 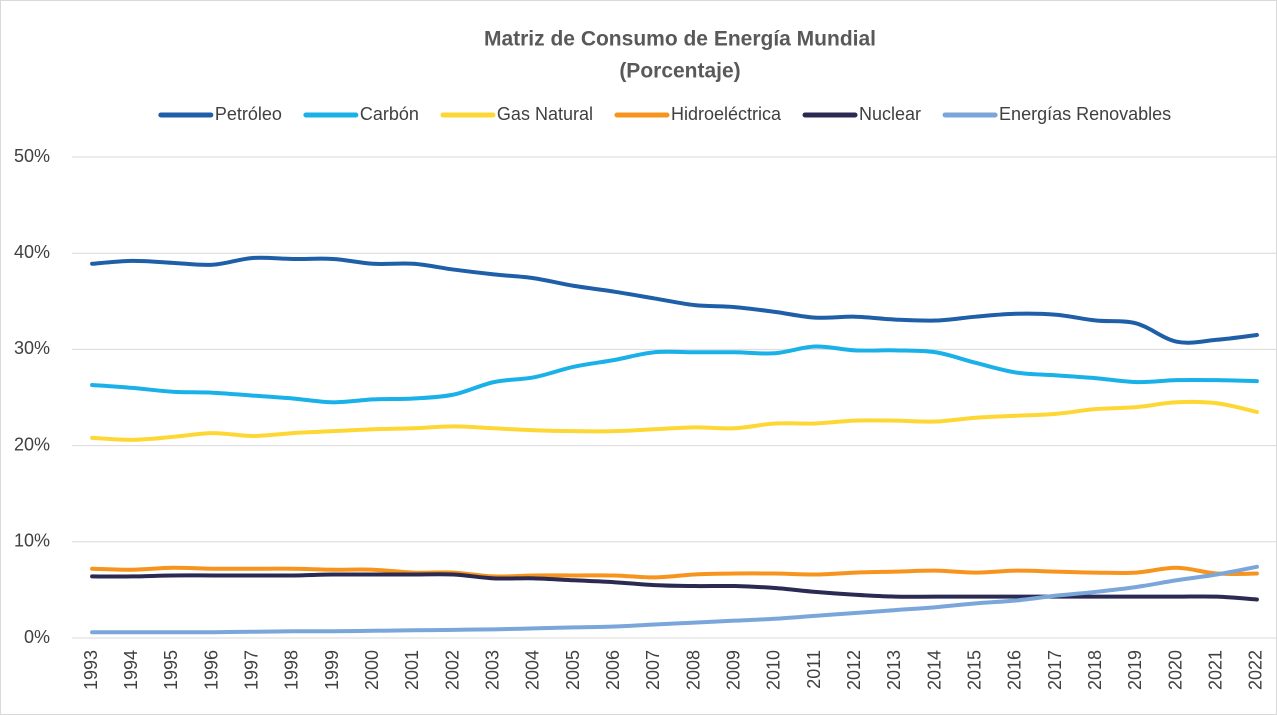 What do you see at coordinates (814, 669) in the screenshot?
I see `x-tick-label: 2011` at bounding box center [814, 669].